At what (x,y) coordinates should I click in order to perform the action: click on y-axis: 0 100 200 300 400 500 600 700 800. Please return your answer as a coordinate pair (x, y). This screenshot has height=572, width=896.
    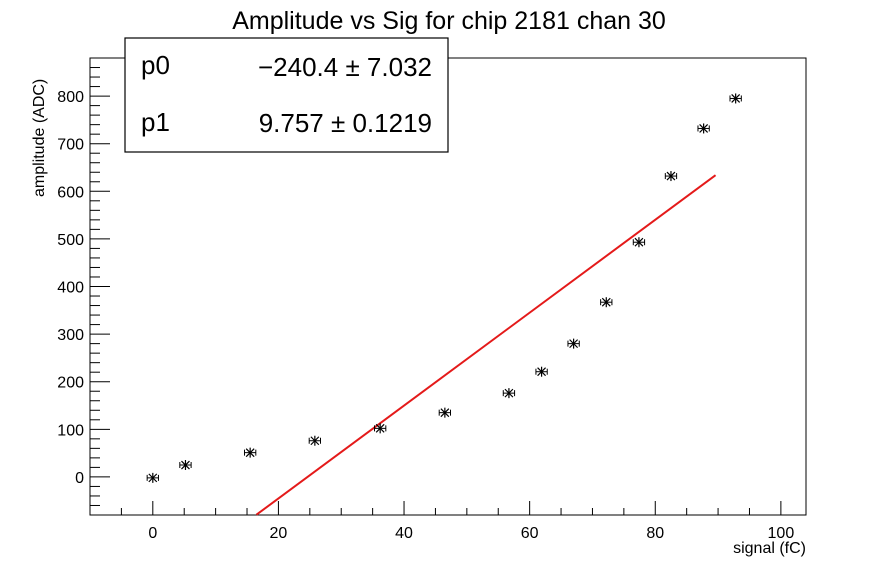
    Looking at the image, I should click on (83, 286).